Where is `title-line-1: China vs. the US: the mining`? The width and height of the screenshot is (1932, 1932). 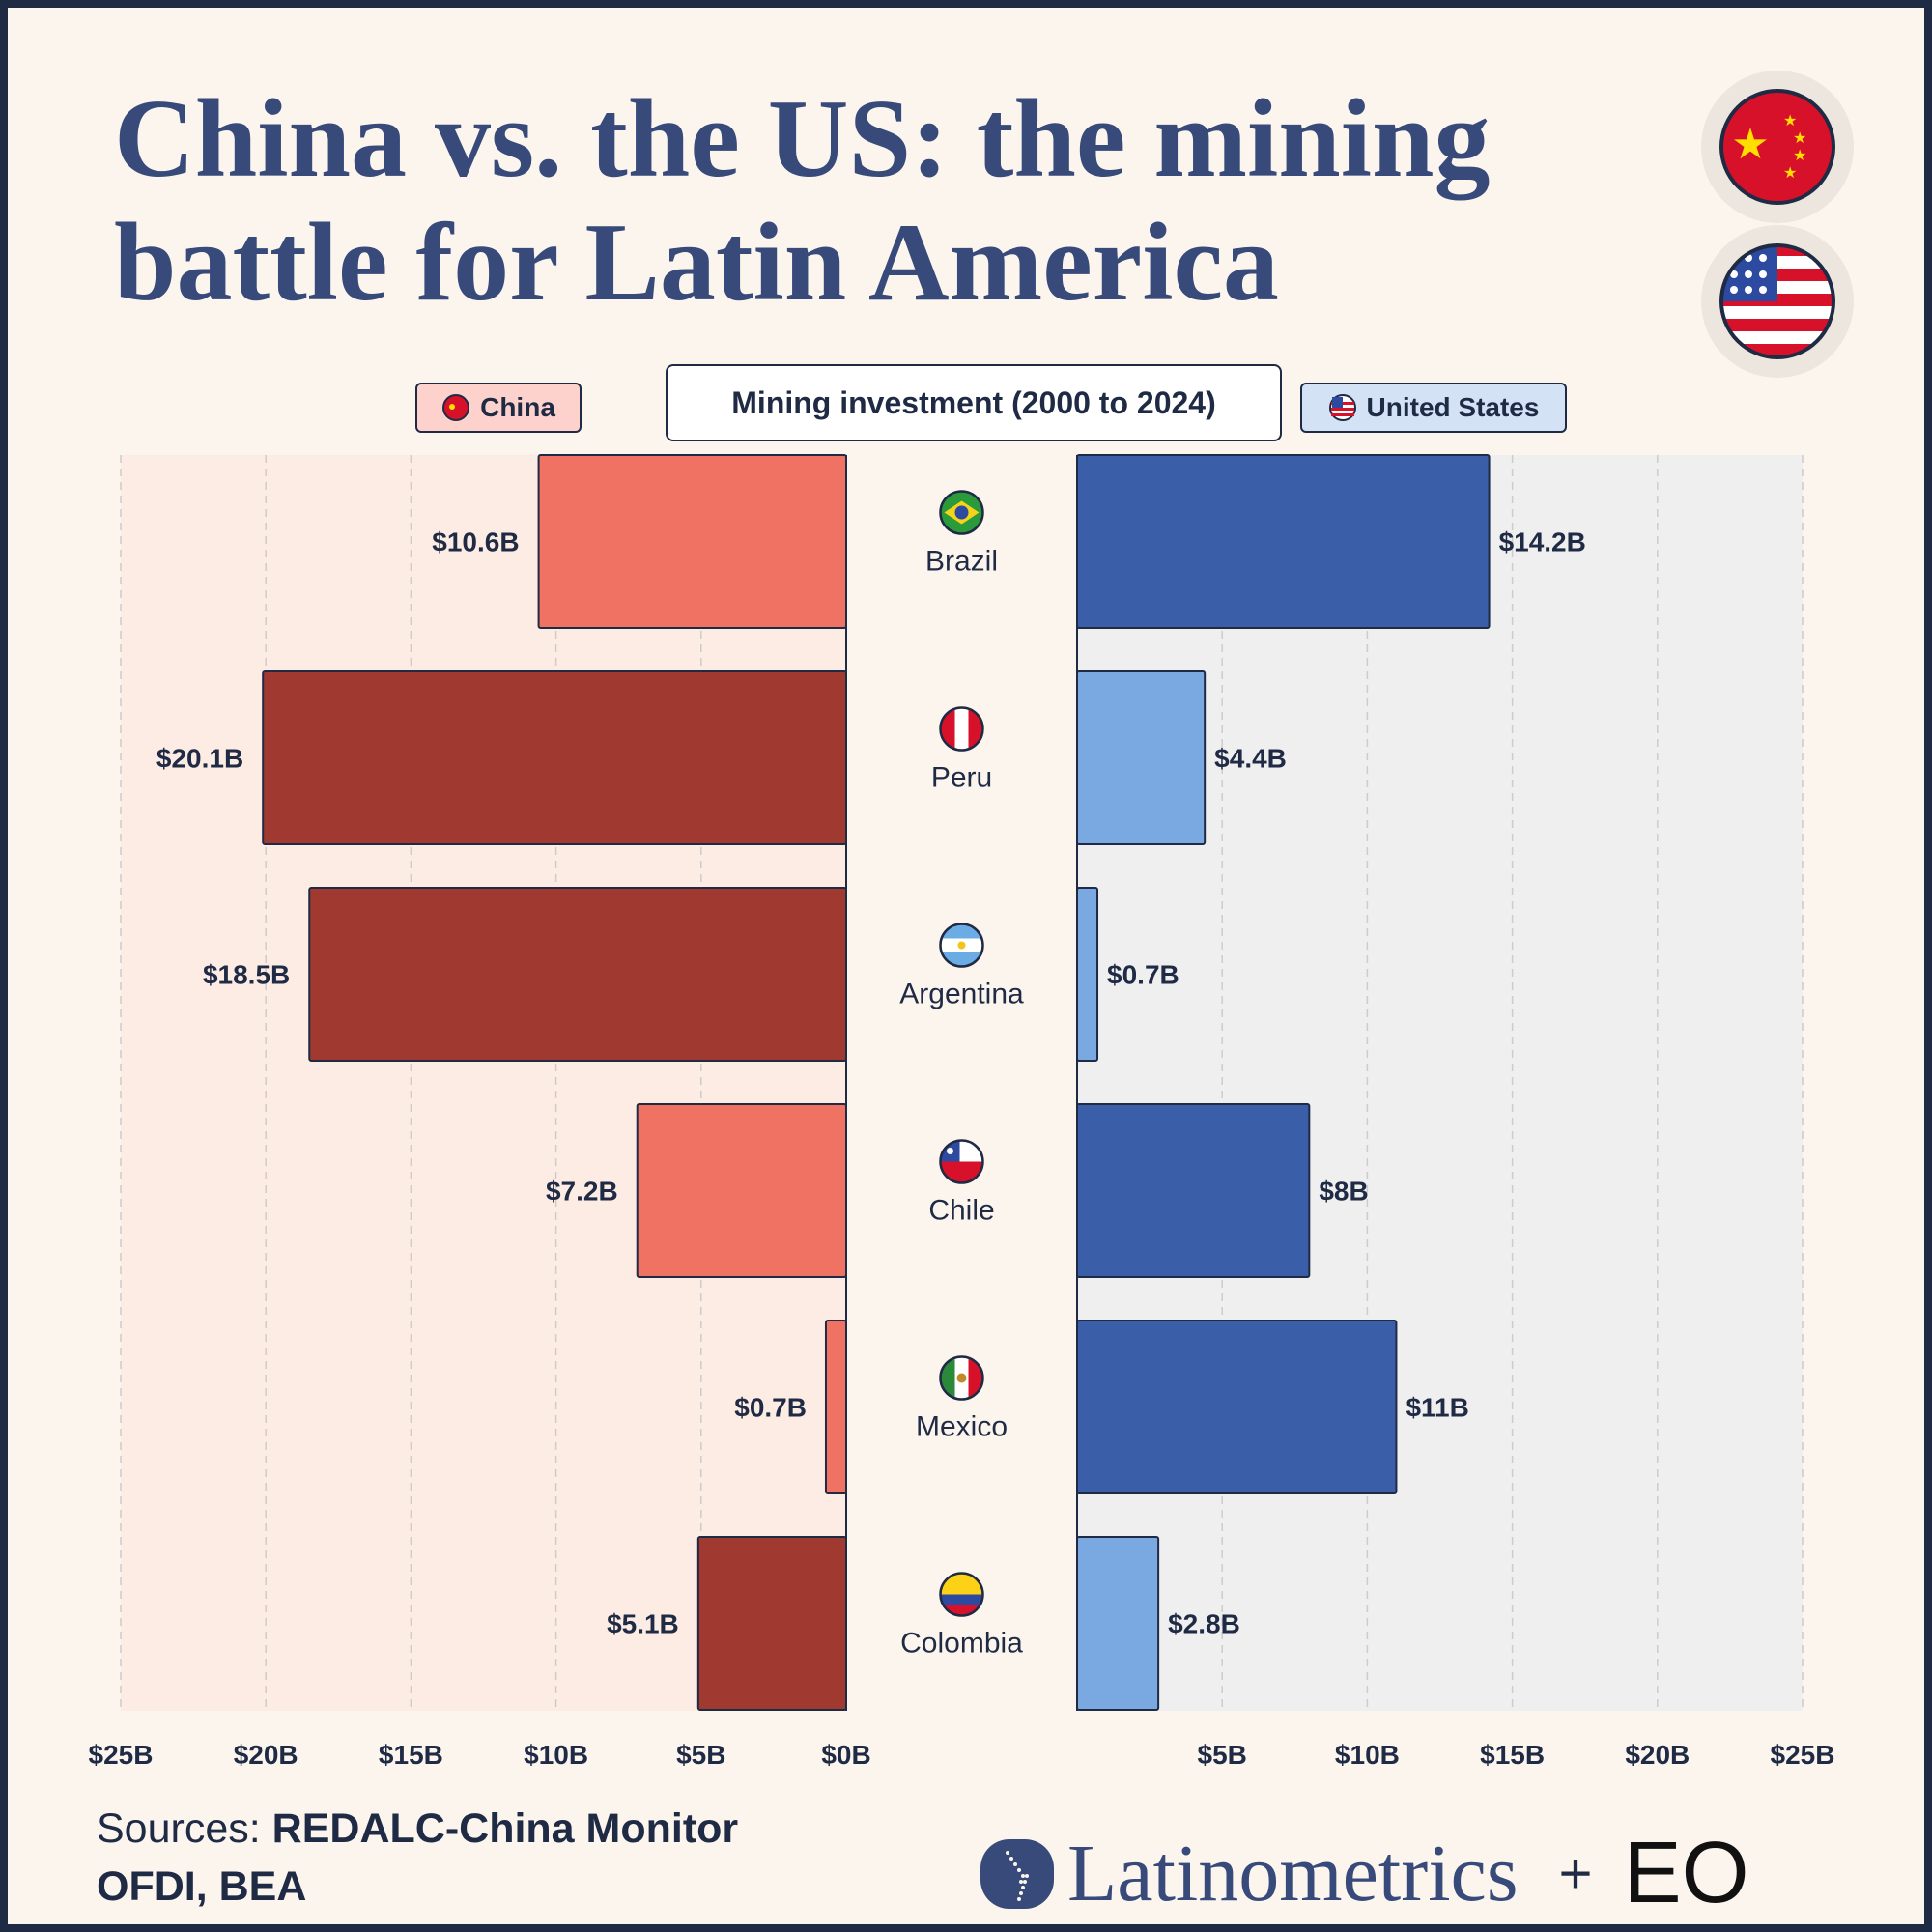
title-line-1: China vs. the US: the mining is located at coordinates (802, 139).